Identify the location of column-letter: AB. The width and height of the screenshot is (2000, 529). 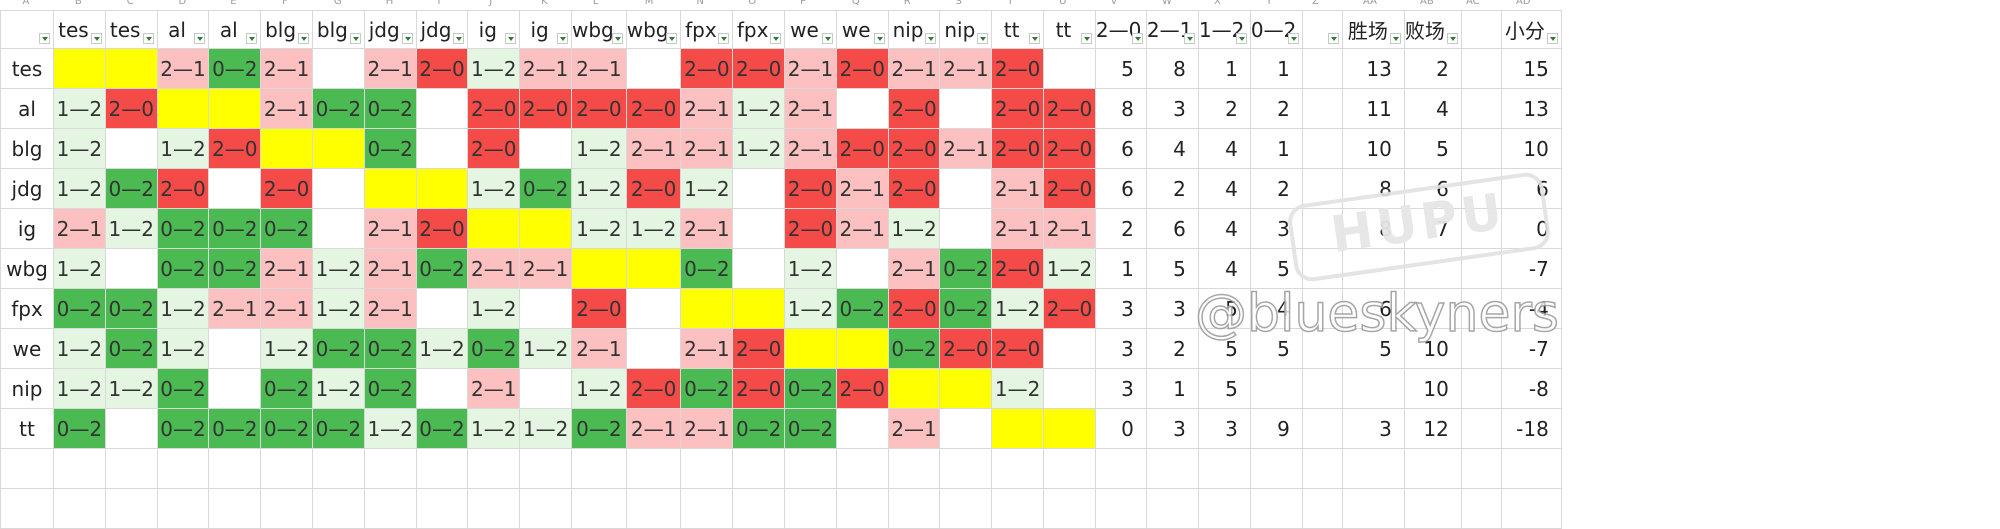
(1427, 3).